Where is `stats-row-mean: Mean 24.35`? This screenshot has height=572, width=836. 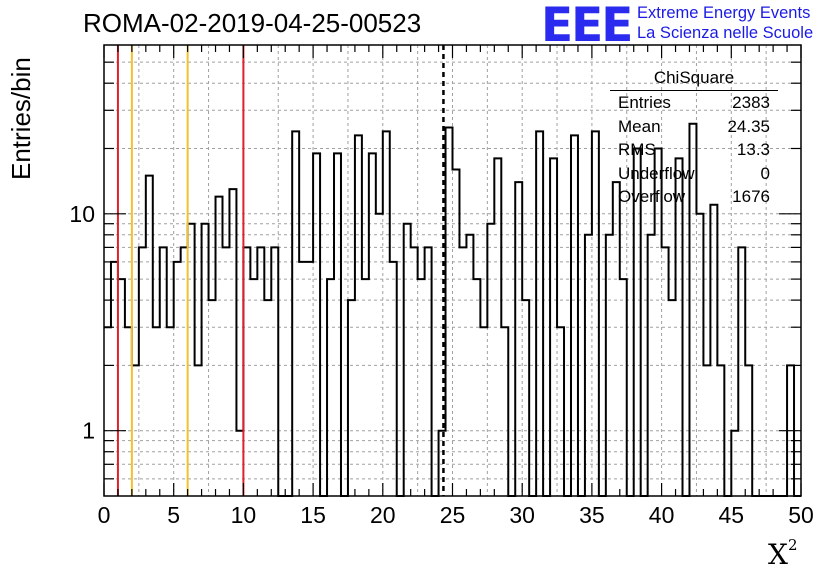 stats-row-mean: Mean 24.35 is located at coordinates (694, 126).